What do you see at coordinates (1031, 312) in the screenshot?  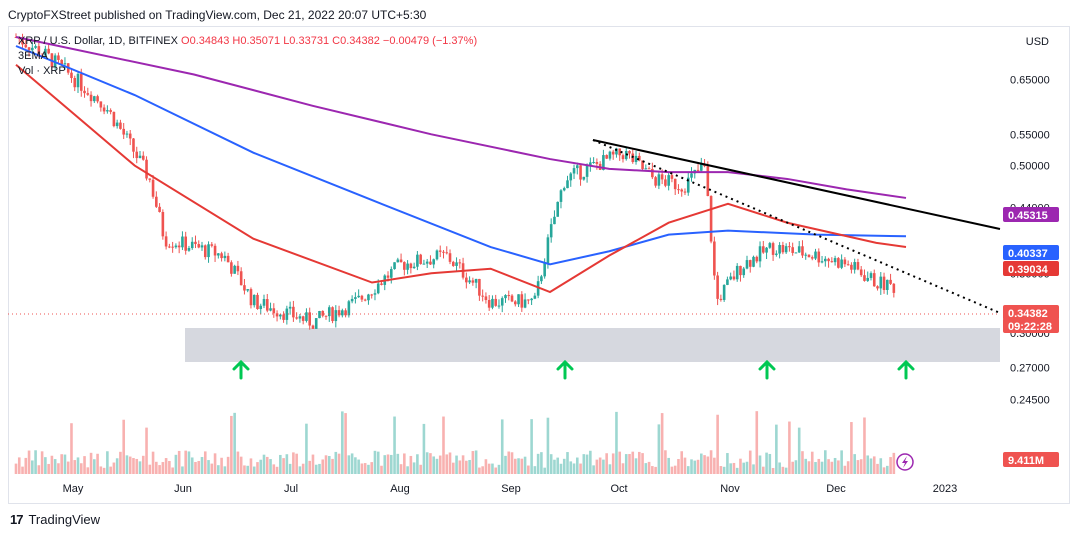 I see `price-tag: 0.34382` at bounding box center [1031, 312].